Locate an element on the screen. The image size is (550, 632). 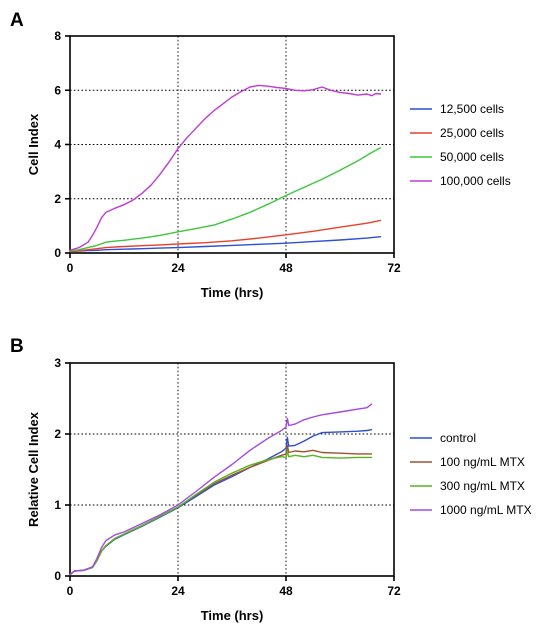
legend-label: 50,000 cells is located at coordinates (472, 157).